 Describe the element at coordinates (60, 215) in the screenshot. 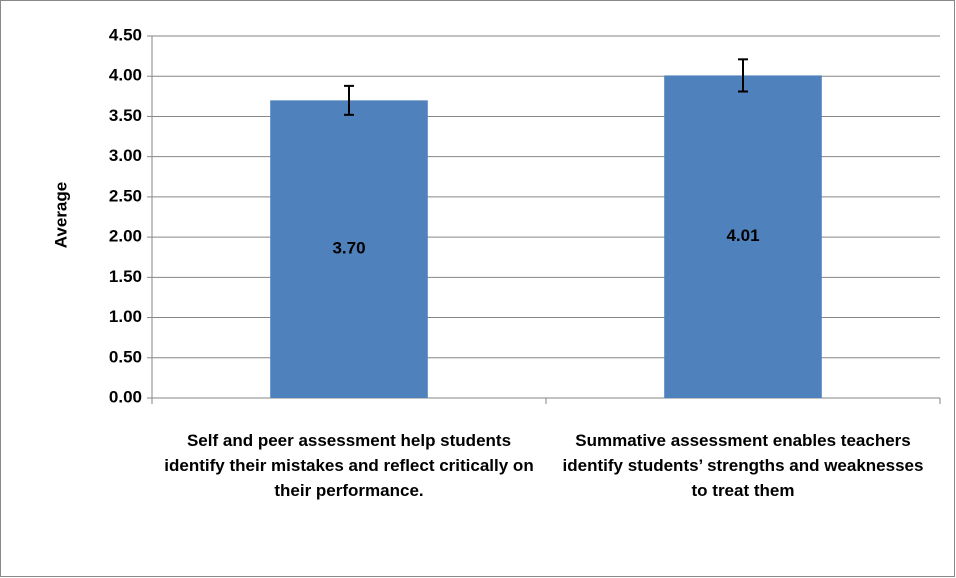

I see `y-axis-label: Average` at that location.